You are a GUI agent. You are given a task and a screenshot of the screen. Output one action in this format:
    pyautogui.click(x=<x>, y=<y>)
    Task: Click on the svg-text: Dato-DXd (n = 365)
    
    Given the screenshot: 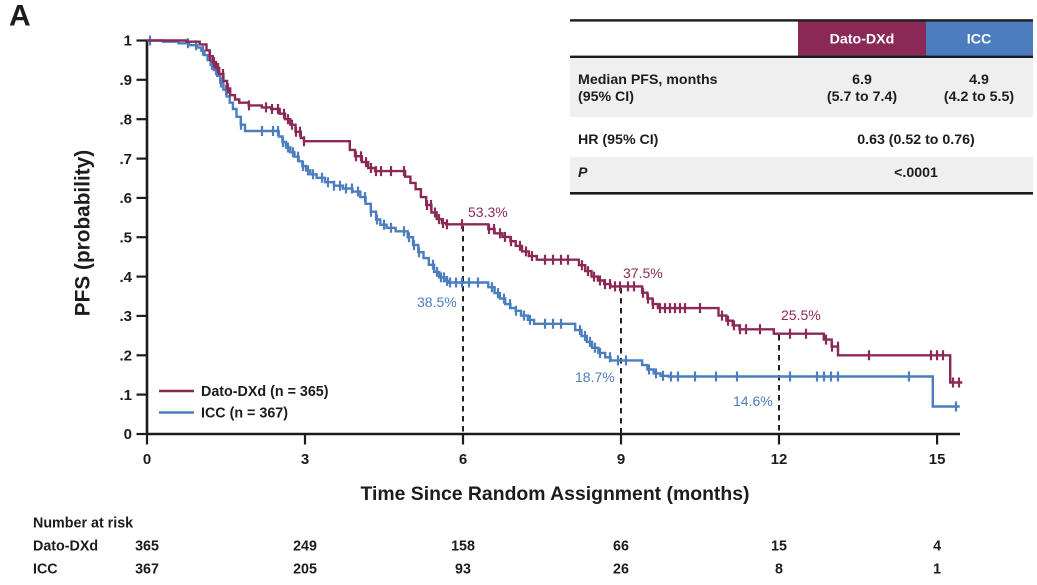 What is the action you would take?
    pyautogui.click(x=265, y=392)
    